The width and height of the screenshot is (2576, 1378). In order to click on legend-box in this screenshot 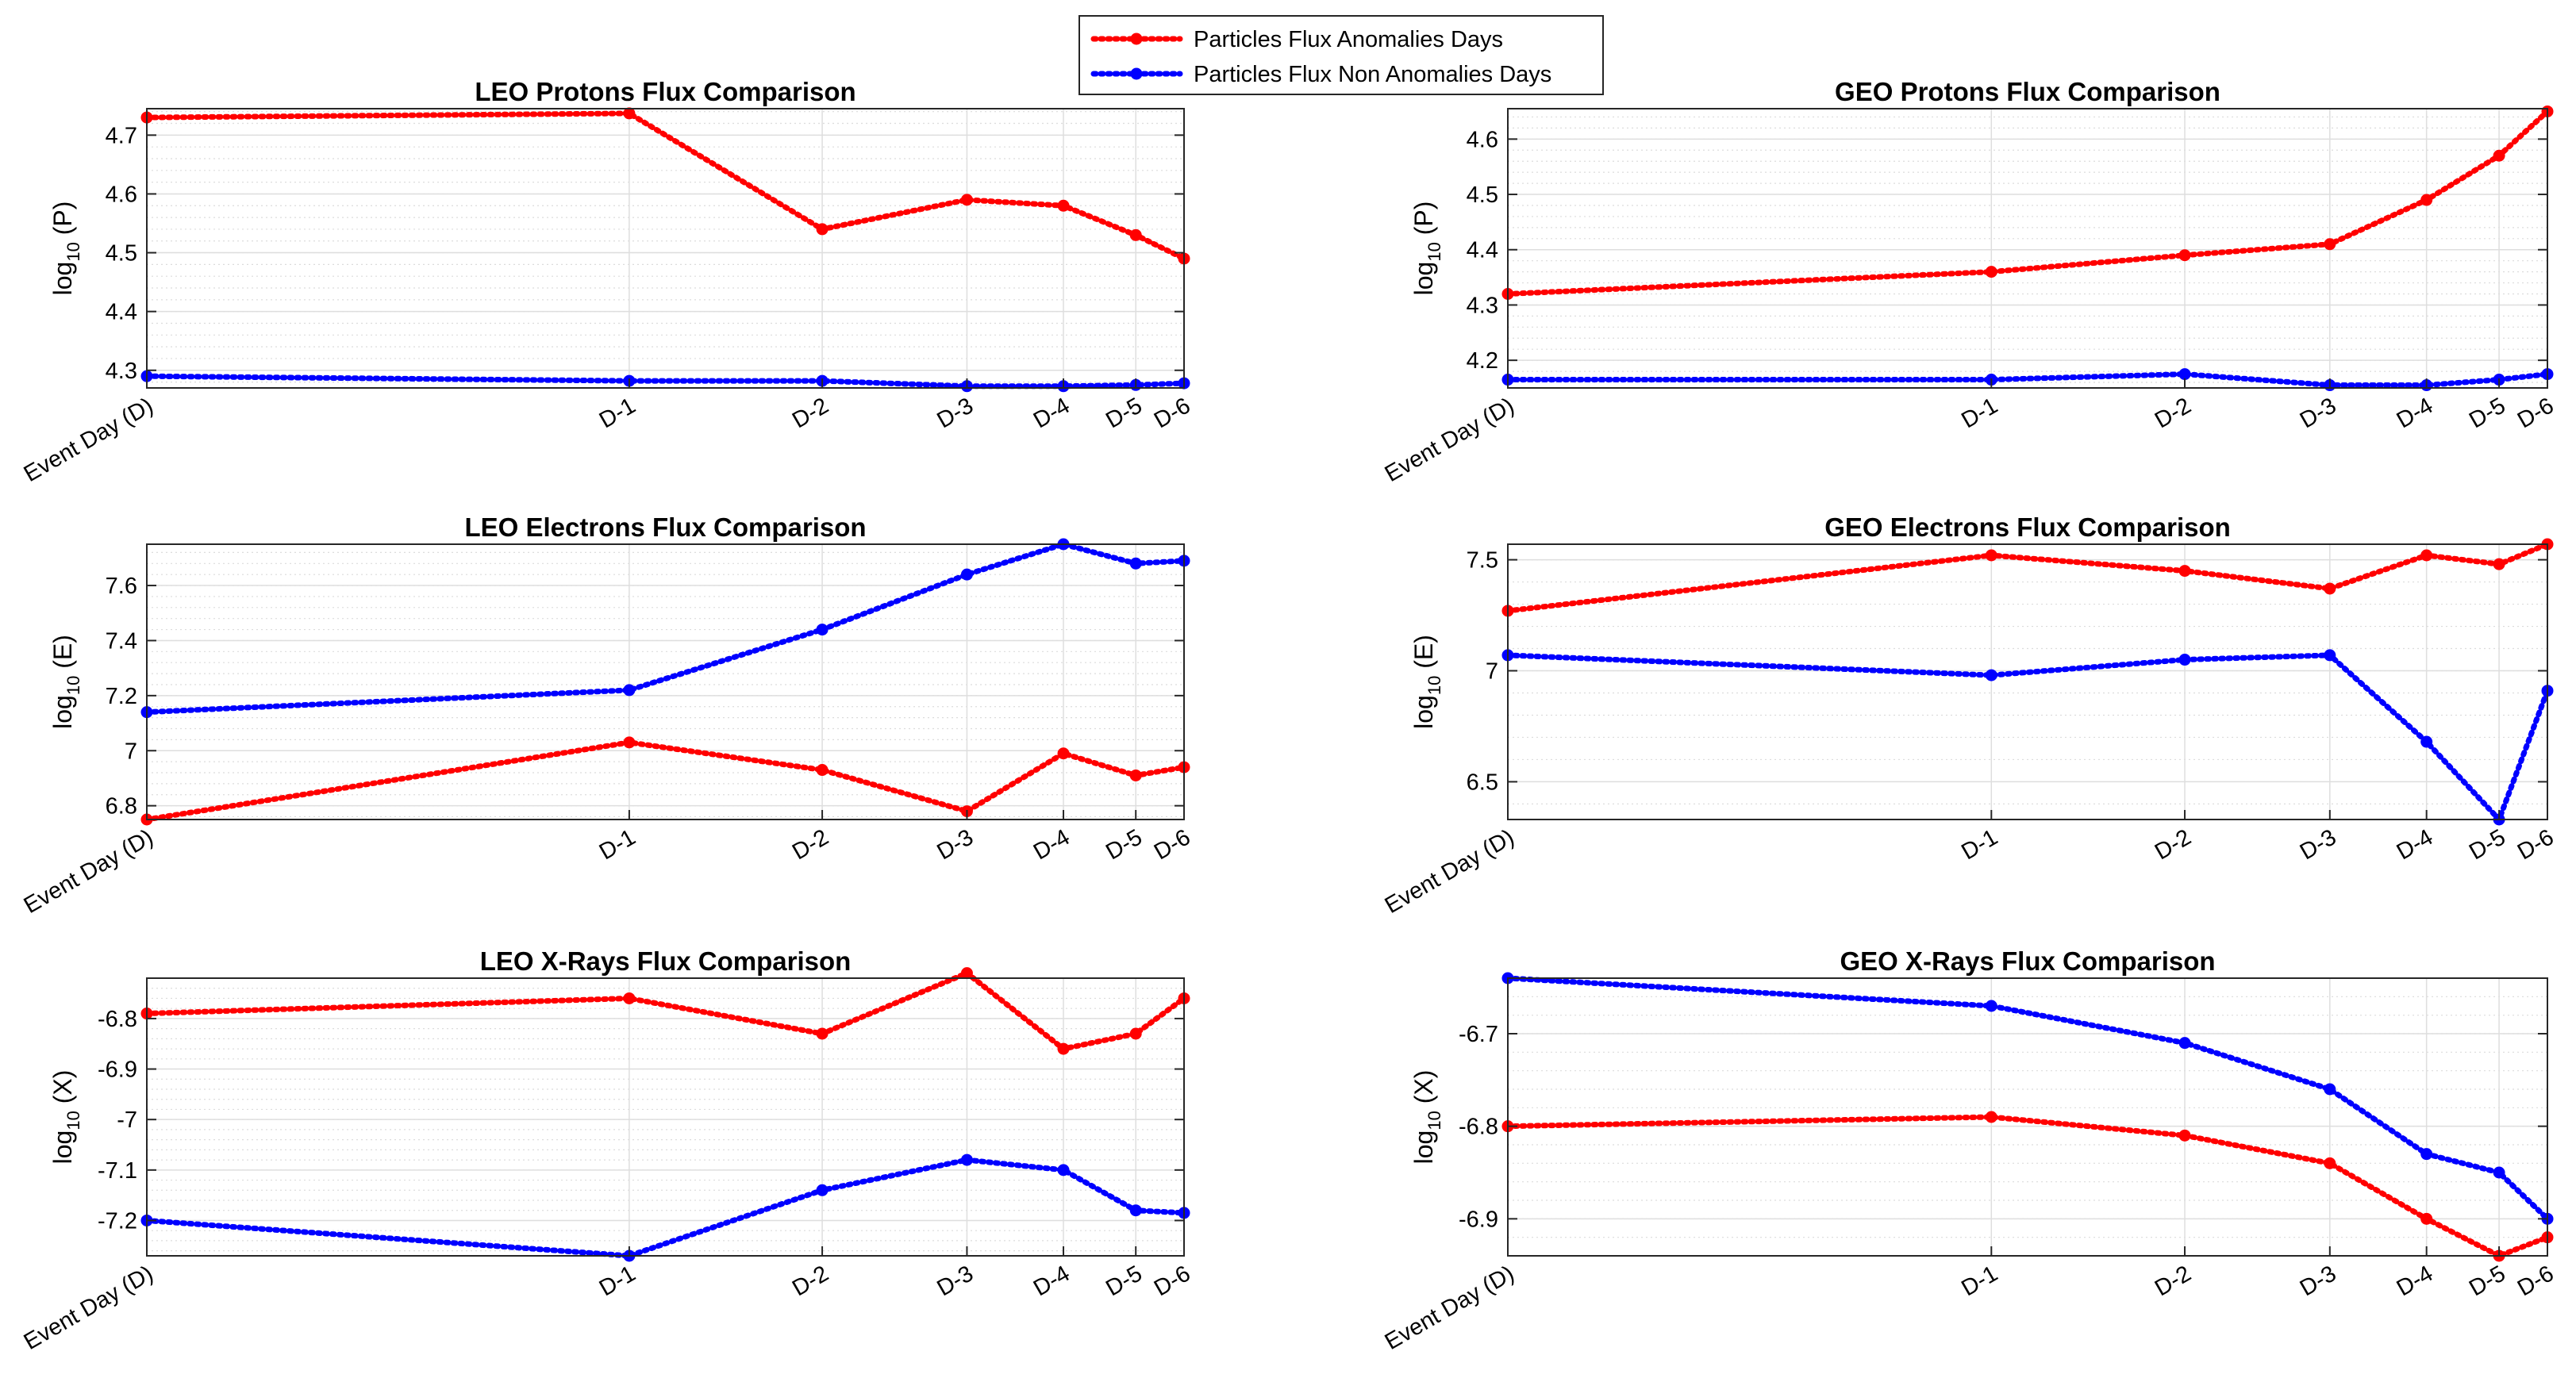, I will do `click(1341, 55)`.